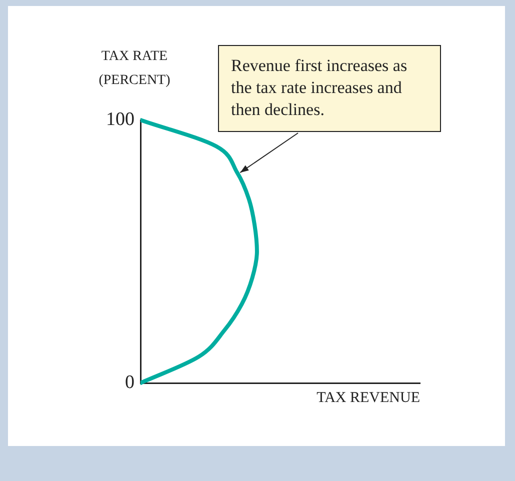  What do you see at coordinates (319, 87) in the screenshot?
I see `text: Revenue first increases as the tax rate increases and then declines.` at bounding box center [319, 87].